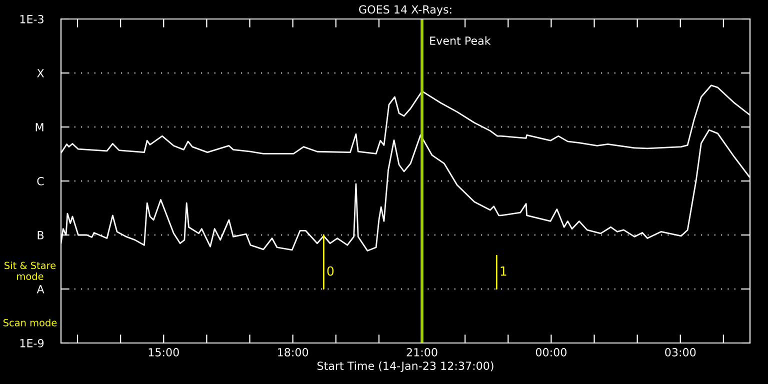  Describe the element at coordinates (422, 352) in the screenshot. I see `x-tick-label: 21:00` at that location.